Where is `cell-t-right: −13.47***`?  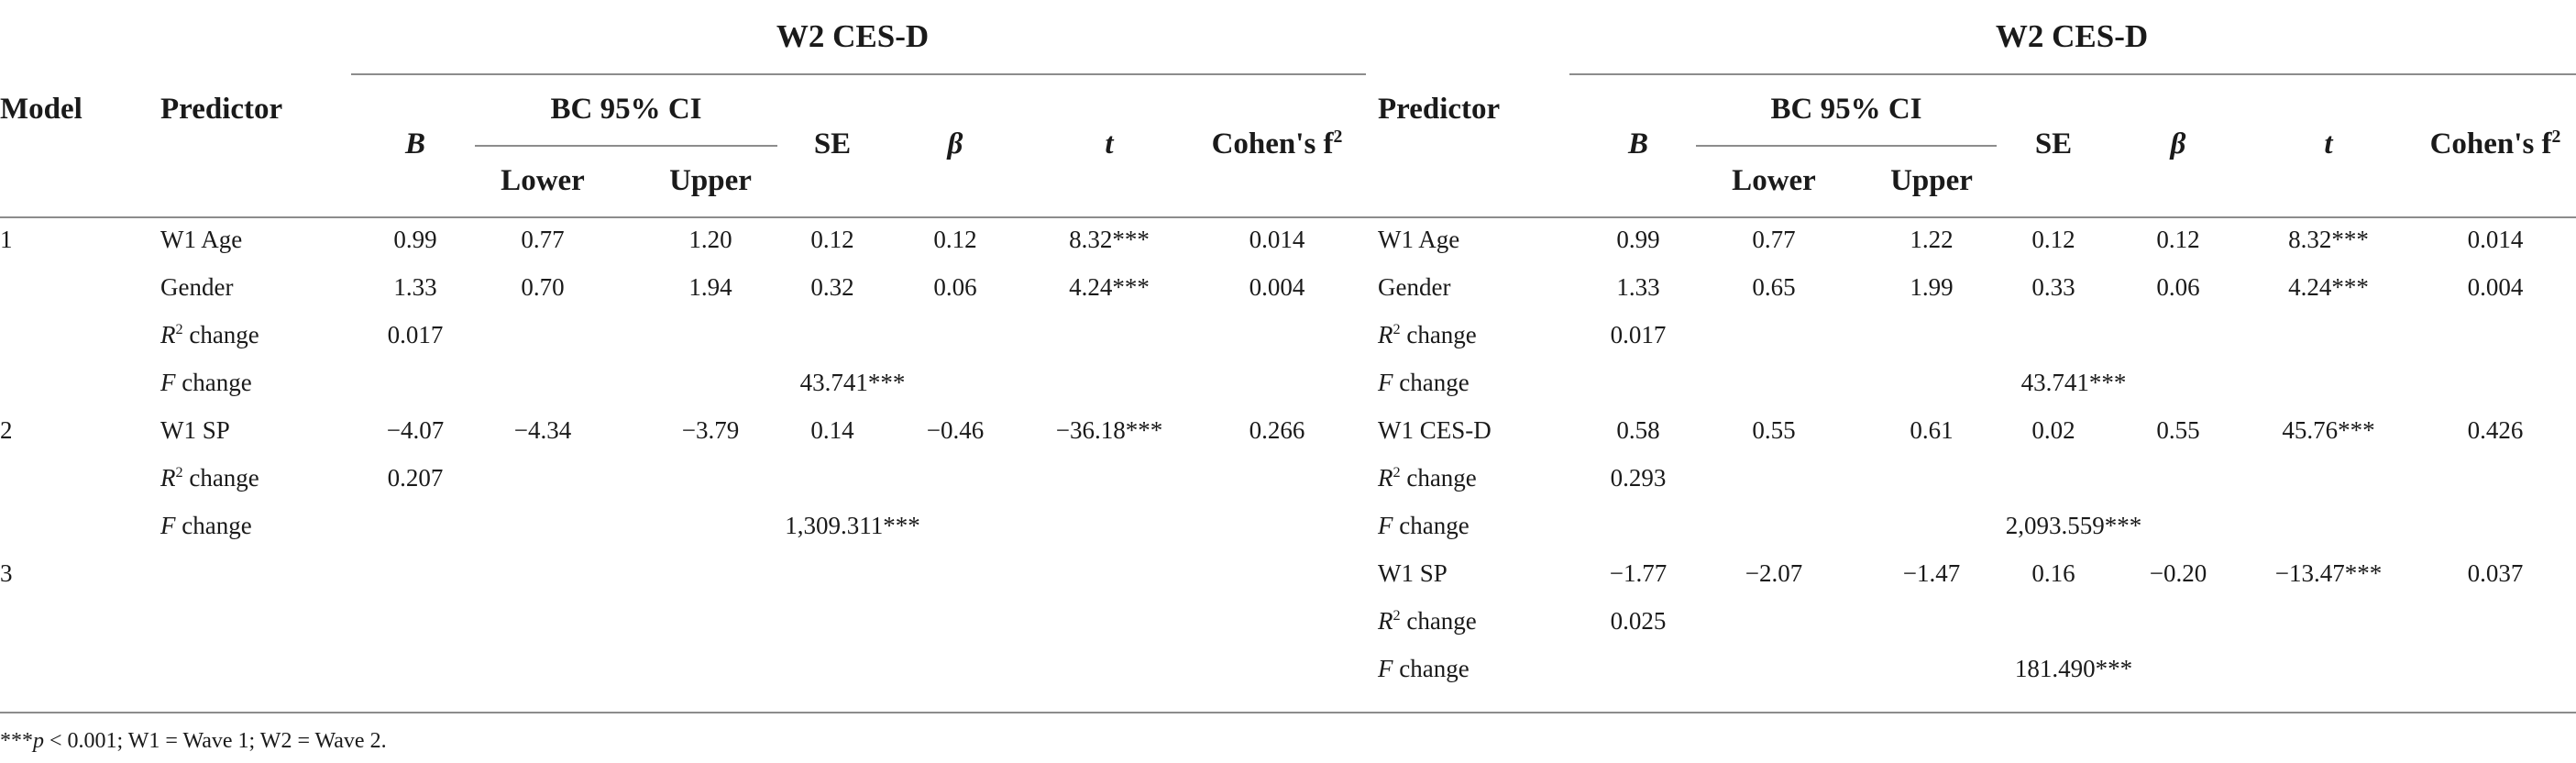 cell-t-right: −13.47*** is located at coordinates (2328, 574).